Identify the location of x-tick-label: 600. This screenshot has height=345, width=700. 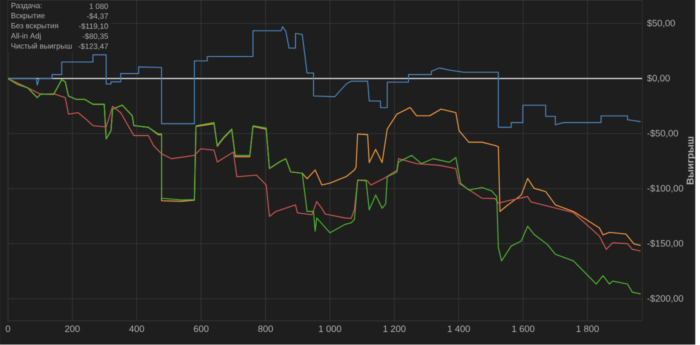
(201, 329).